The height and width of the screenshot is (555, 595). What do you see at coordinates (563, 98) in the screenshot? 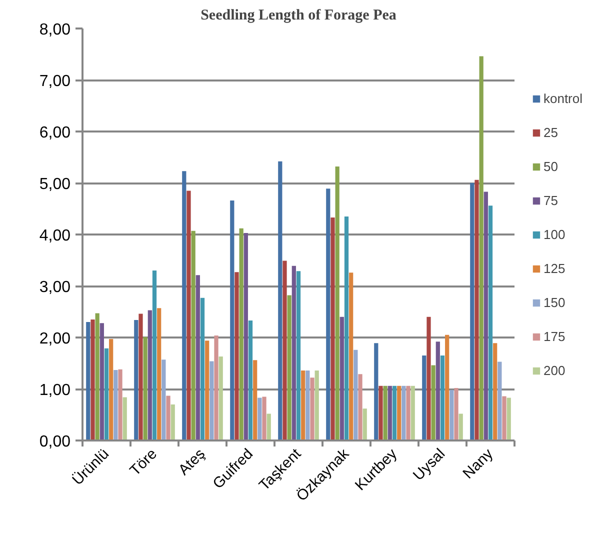
I see `legend-label: kontrol` at bounding box center [563, 98].